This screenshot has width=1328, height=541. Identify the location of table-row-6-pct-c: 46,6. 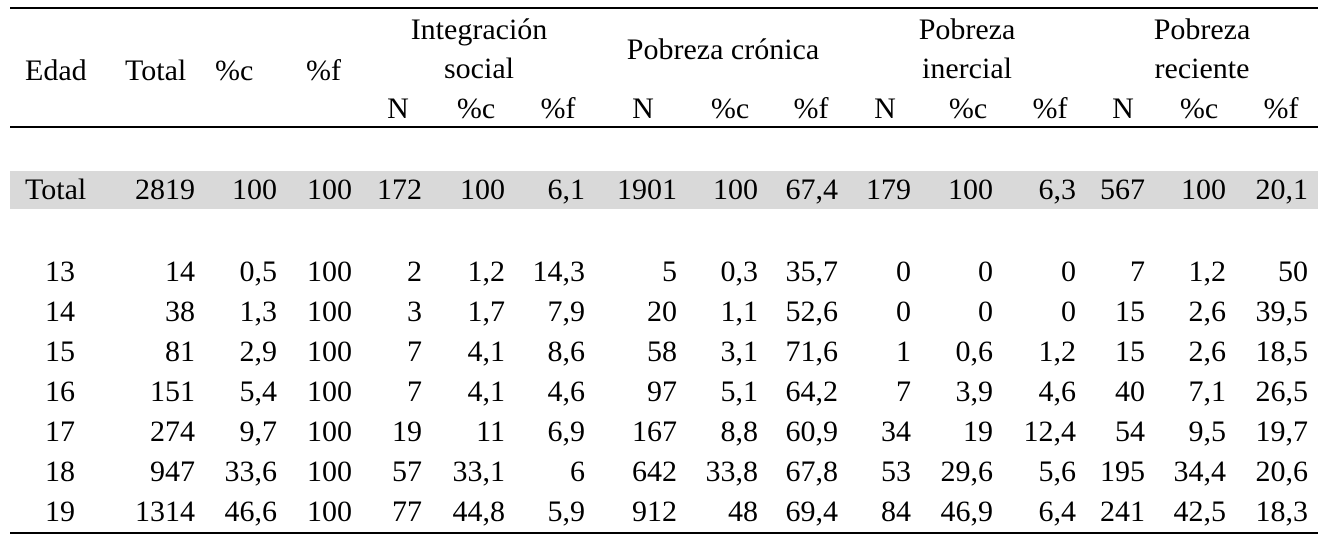
(251, 511).